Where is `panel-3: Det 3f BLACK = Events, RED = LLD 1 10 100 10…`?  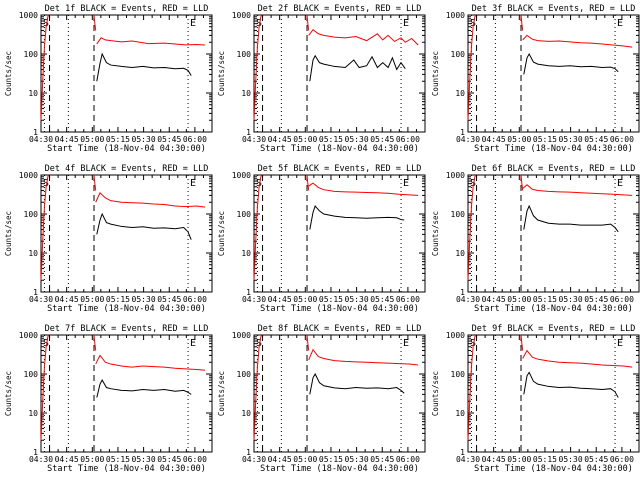
panel-3: Det 3f BLACK = Events, RED = LLD 1 10 100 10… is located at coordinates (535, 79).